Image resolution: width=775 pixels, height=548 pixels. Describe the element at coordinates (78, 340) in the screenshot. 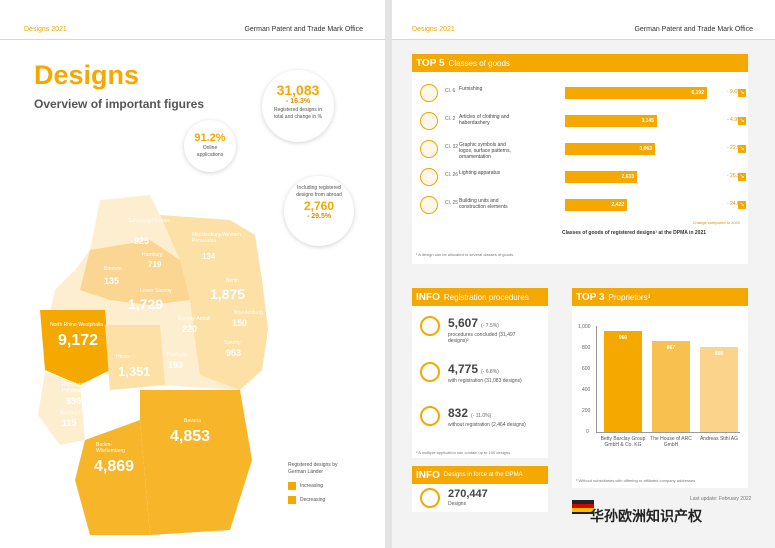

I see `region-value: 9,172` at that location.